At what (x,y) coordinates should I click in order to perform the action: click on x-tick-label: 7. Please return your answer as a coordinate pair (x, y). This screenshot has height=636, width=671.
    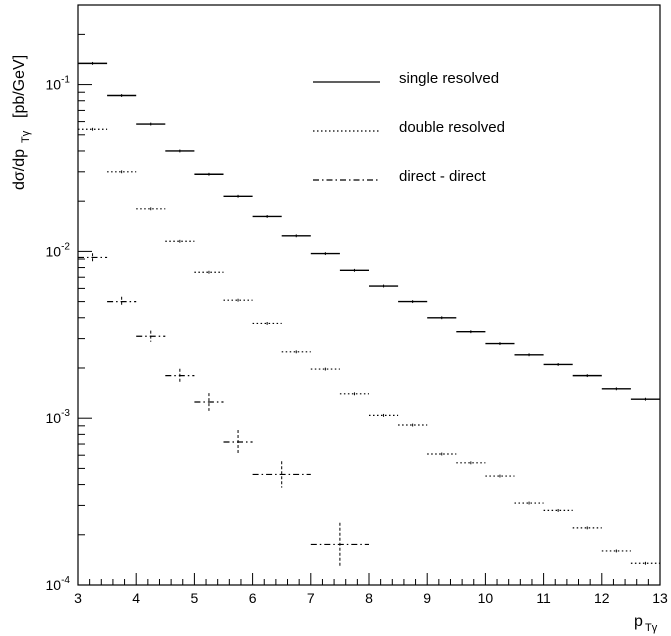
    Looking at the image, I should click on (311, 598).